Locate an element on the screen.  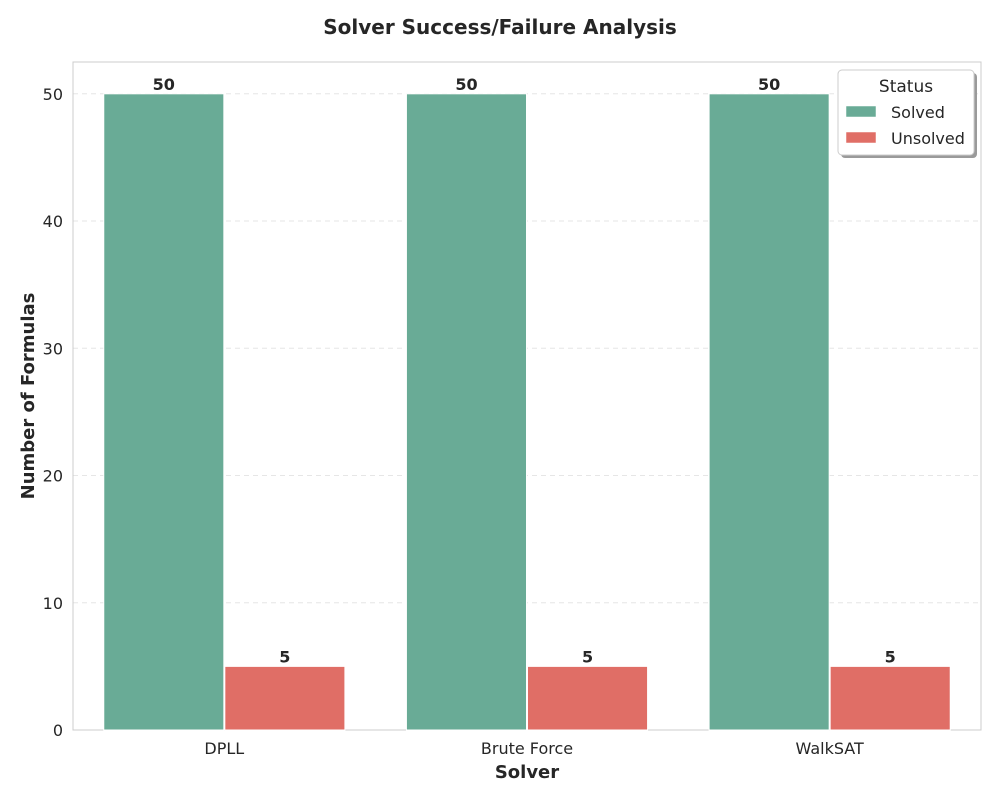
legend-swatch-solved is located at coordinates (861, 111).